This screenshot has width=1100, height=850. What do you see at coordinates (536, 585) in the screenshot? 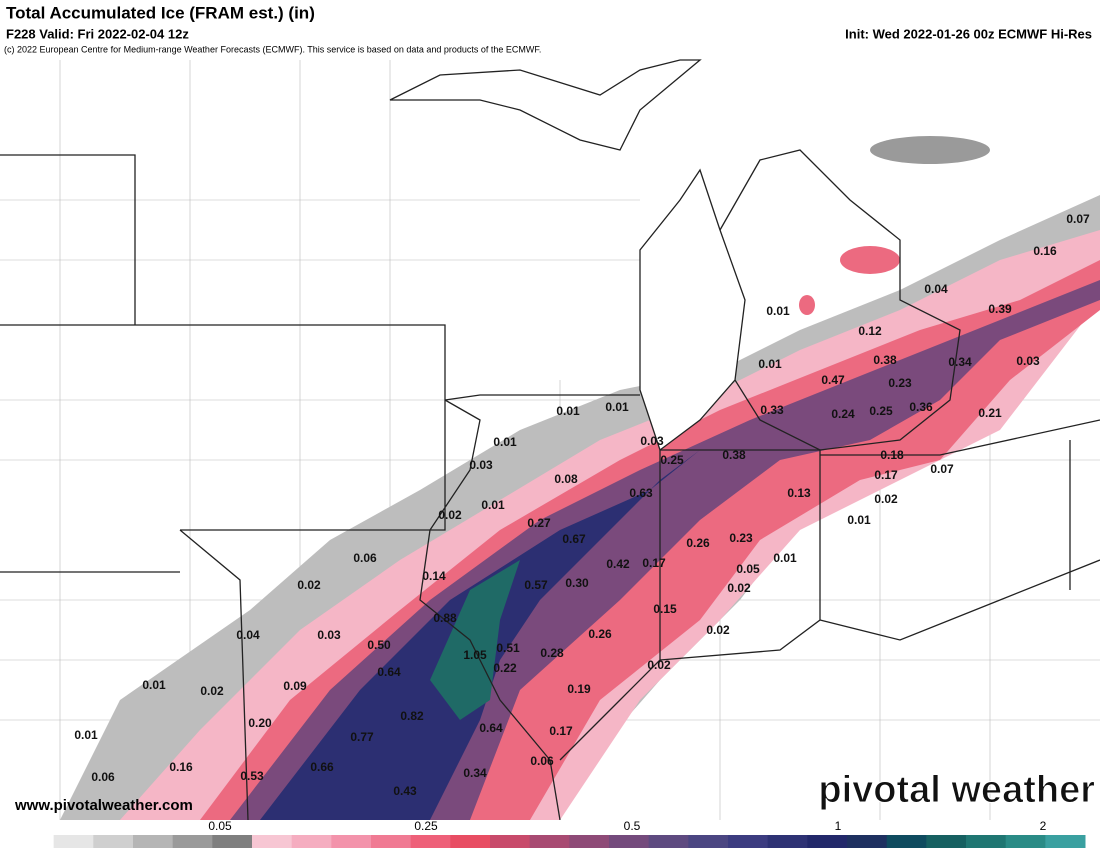
I see `point-label: 0.57` at bounding box center [536, 585].